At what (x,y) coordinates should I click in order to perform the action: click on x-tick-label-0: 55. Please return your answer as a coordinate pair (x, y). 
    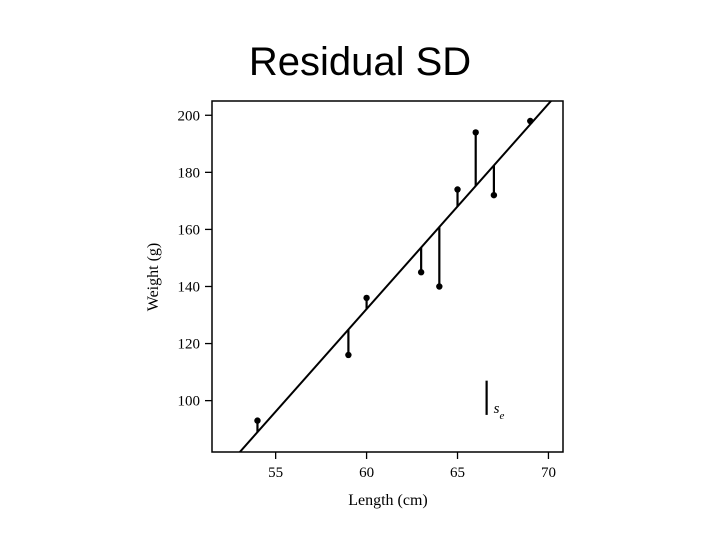
    Looking at the image, I should click on (275, 473).